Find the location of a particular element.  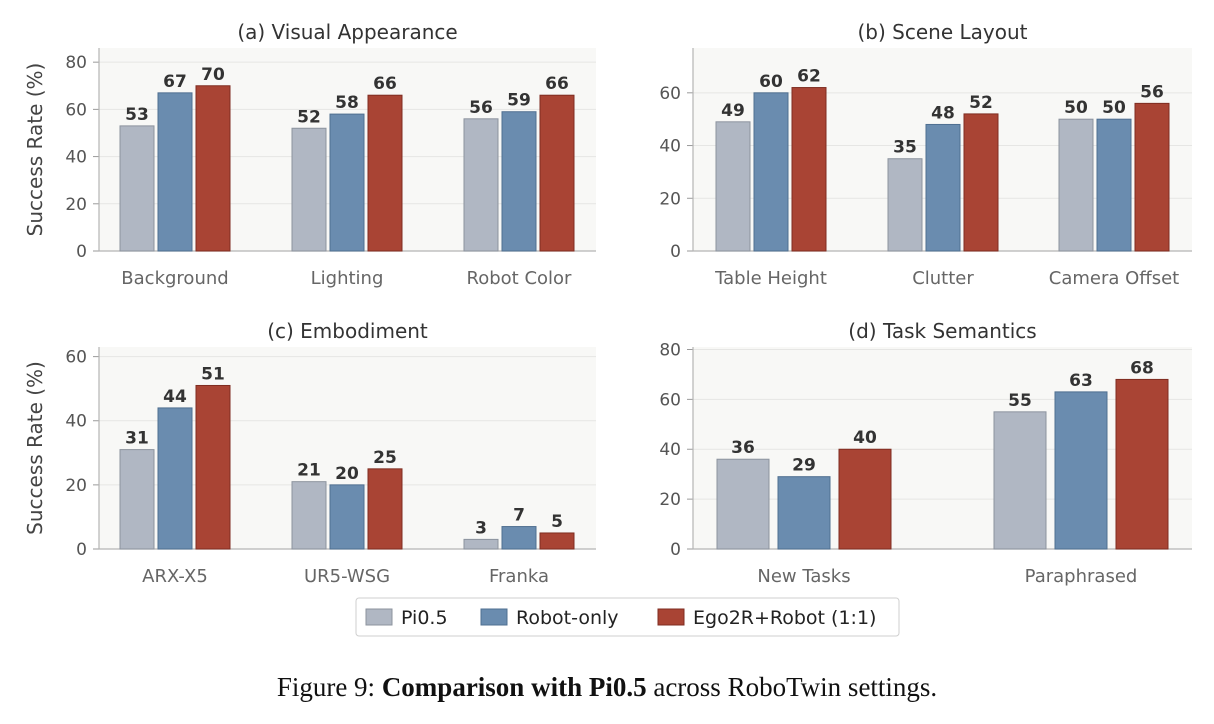

caption-suffix: across RoboTwin settings. is located at coordinates (792, 687).